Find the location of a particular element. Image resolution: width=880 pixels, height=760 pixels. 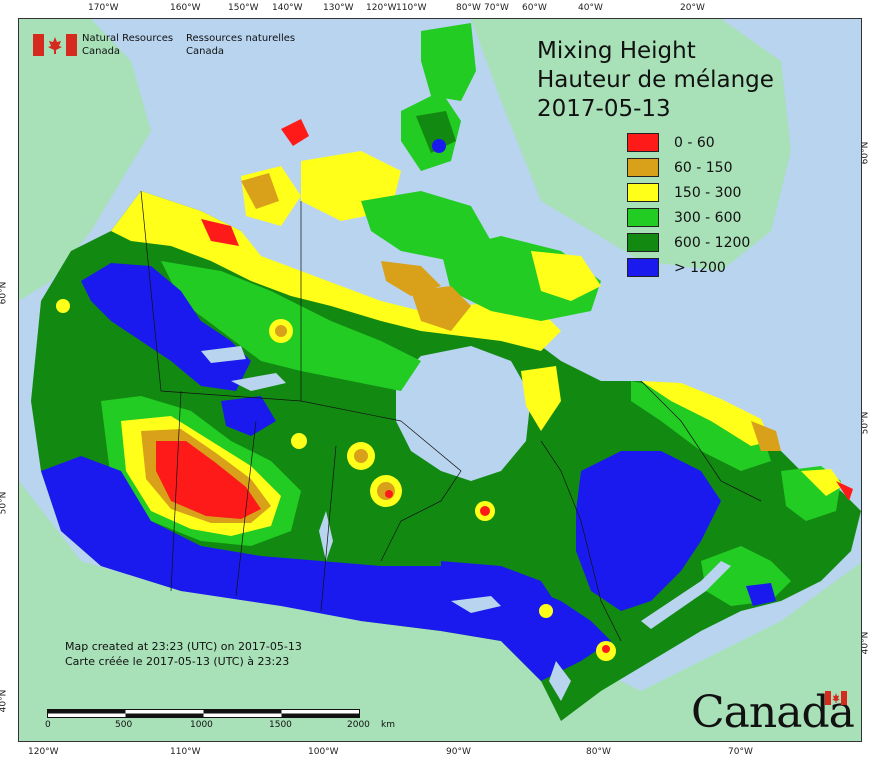

legend-item: 60 - 150 is located at coordinates (707, 168).